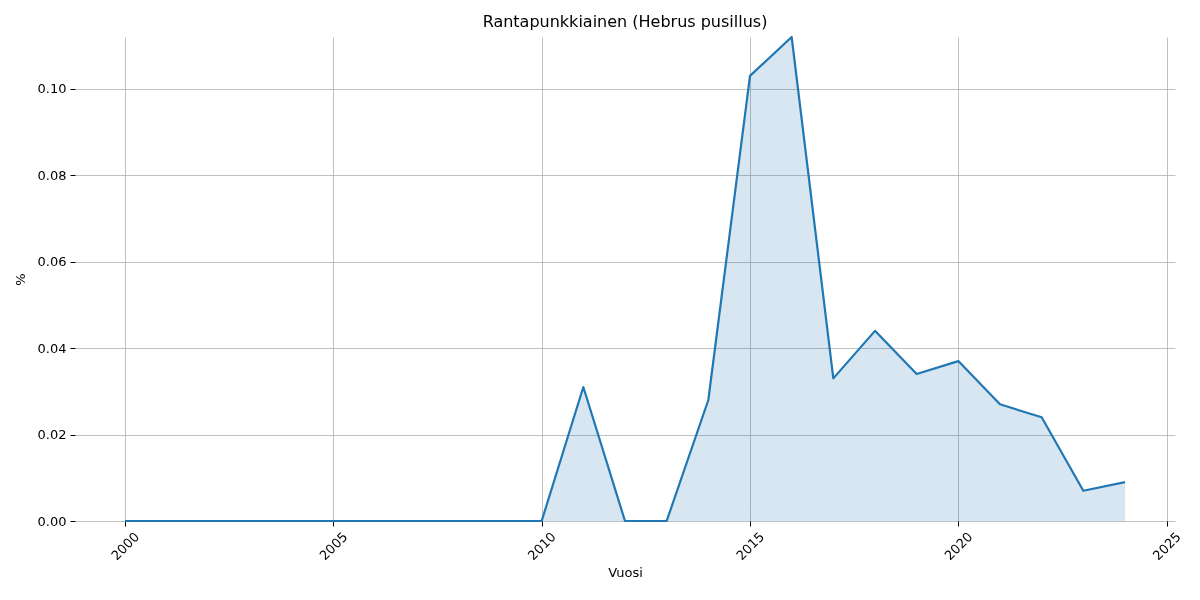 The image size is (1200, 600). I want to click on y-tick-label: 0.02, so click(52, 435).